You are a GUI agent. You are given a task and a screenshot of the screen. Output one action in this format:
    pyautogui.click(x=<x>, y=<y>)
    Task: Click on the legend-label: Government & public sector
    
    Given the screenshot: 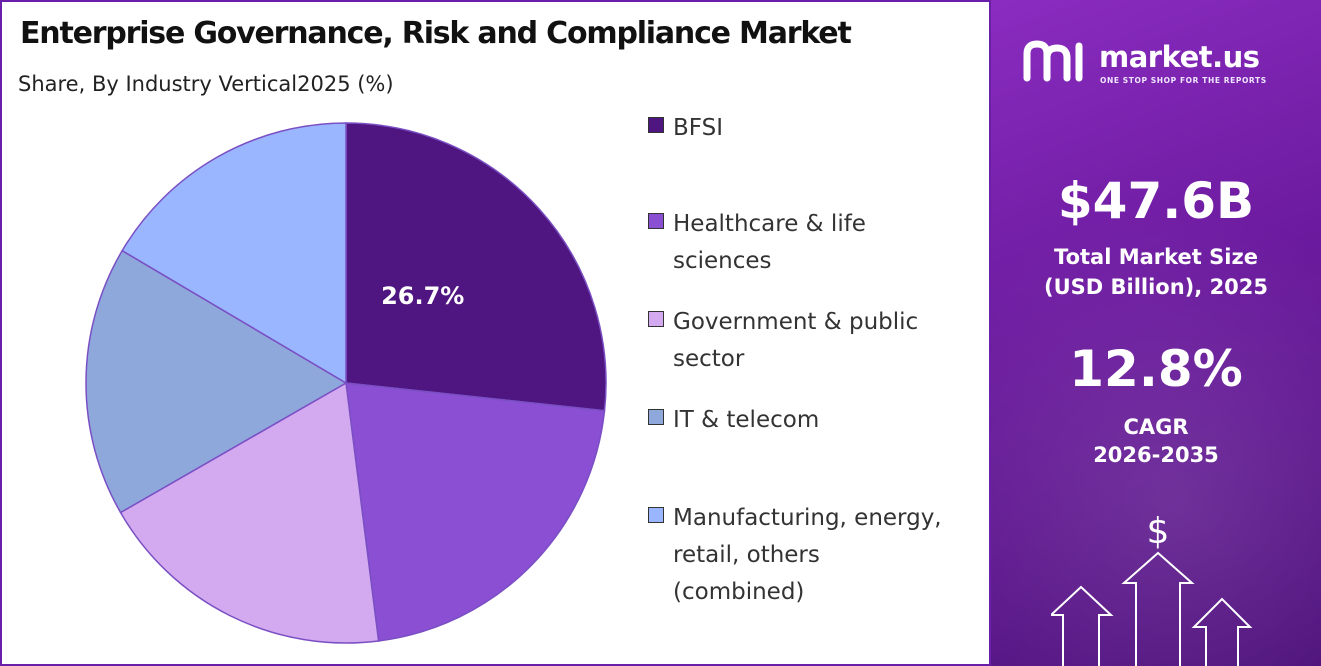 What is the action you would take?
    pyautogui.click(x=796, y=340)
    